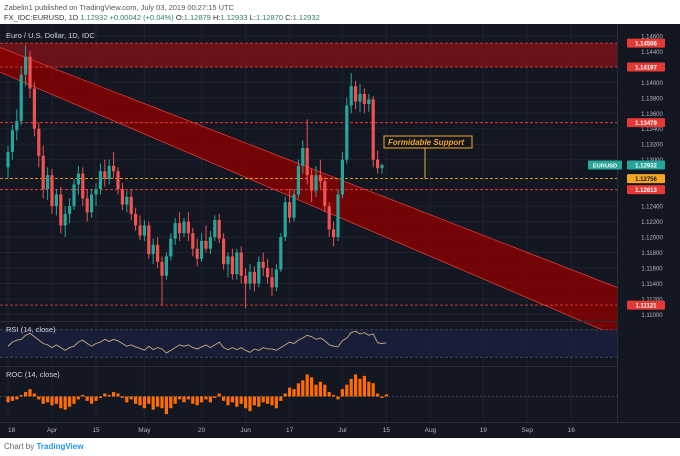 The image size is (680, 456). Describe the element at coordinates (18, 7) in the screenshot. I see `author-name: Zabelin1` at that location.